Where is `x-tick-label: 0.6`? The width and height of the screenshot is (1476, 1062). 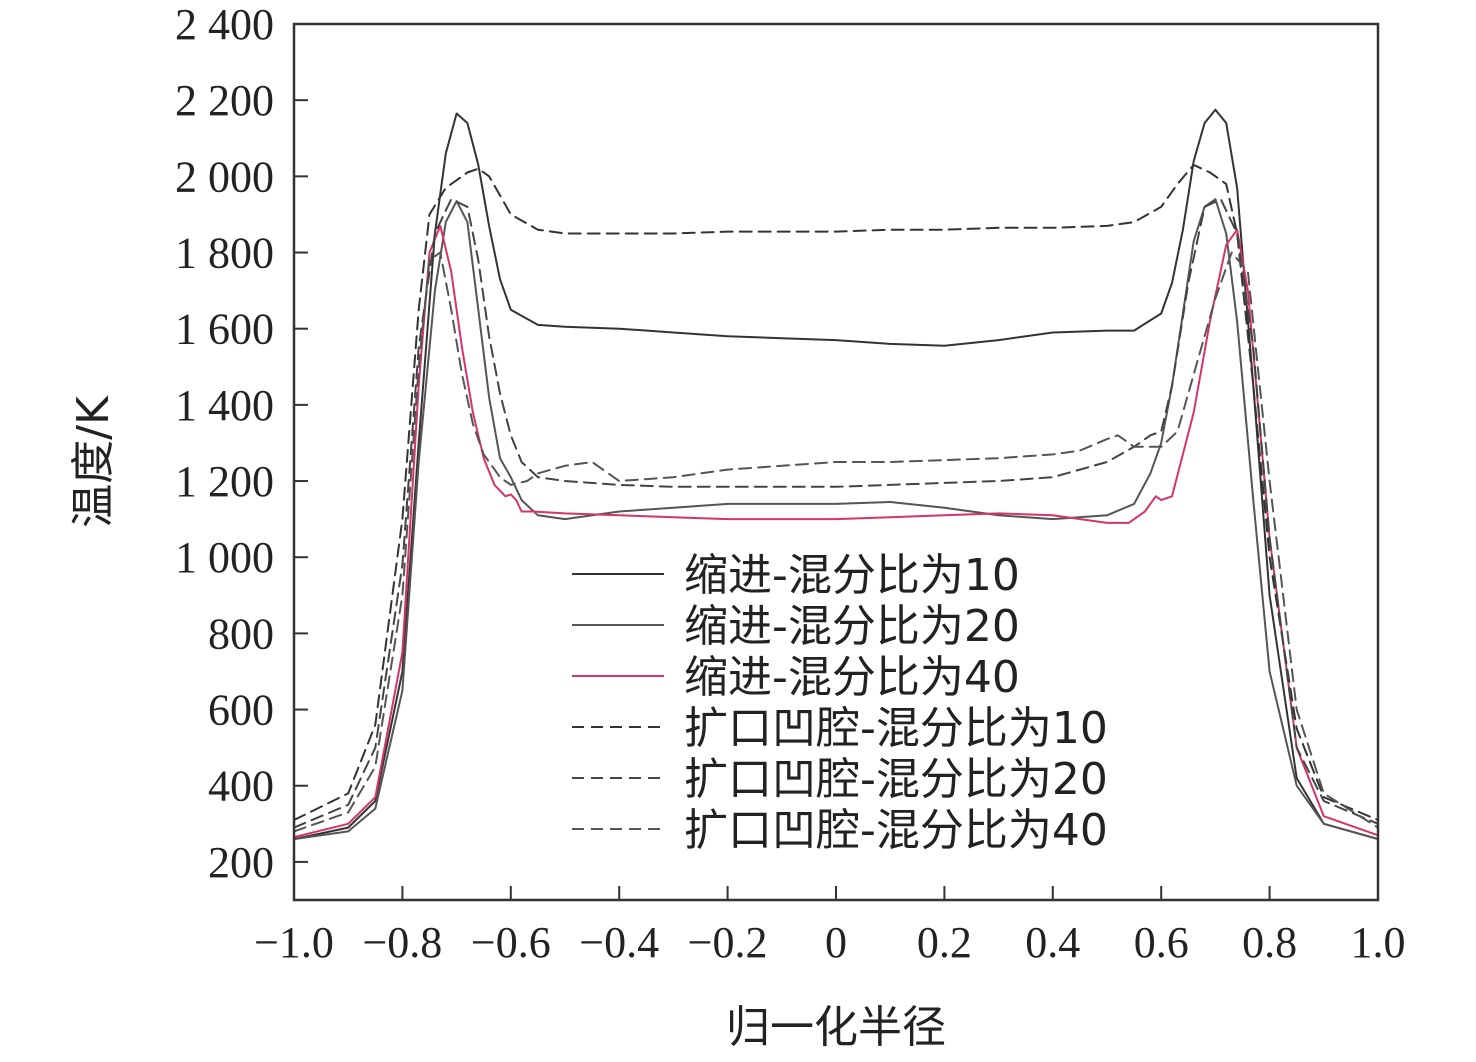 x-tick-label: 0.6 is located at coordinates (1161, 942).